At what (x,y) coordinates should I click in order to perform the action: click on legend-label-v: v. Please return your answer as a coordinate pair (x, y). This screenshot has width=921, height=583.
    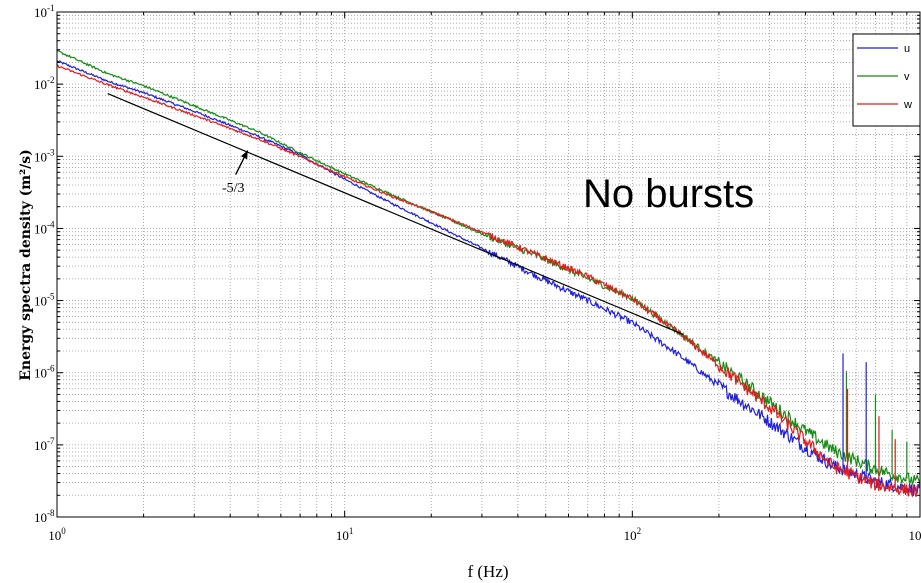
    Looking at the image, I should click on (907, 77).